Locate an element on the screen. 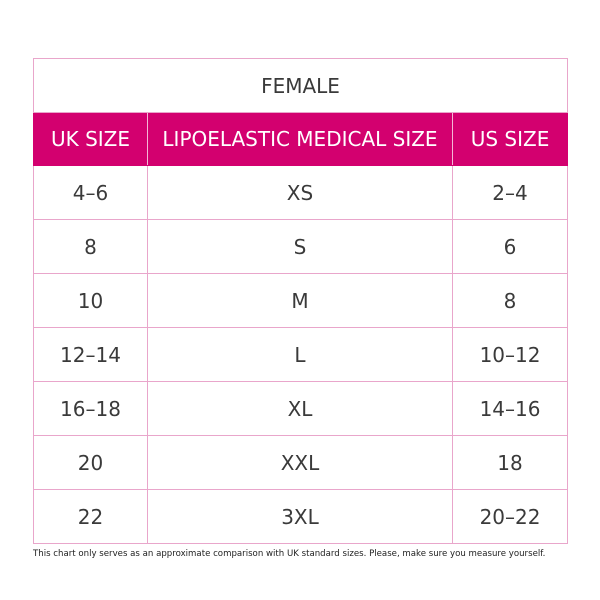 This screenshot has height=600, width=600. size-cell: L is located at coordinates (300, 354).